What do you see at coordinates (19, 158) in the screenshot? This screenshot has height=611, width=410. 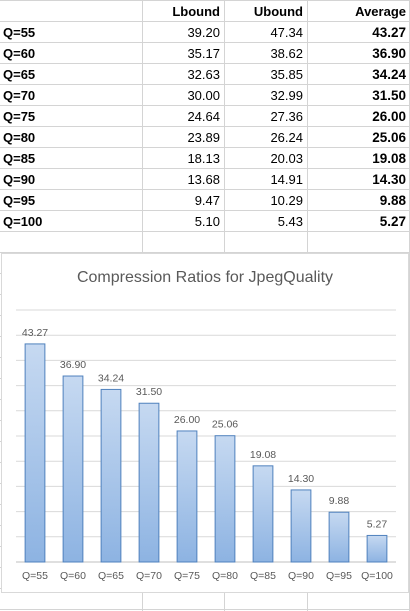 I see `row-label: Q=85` at bounding box center [19, 158].